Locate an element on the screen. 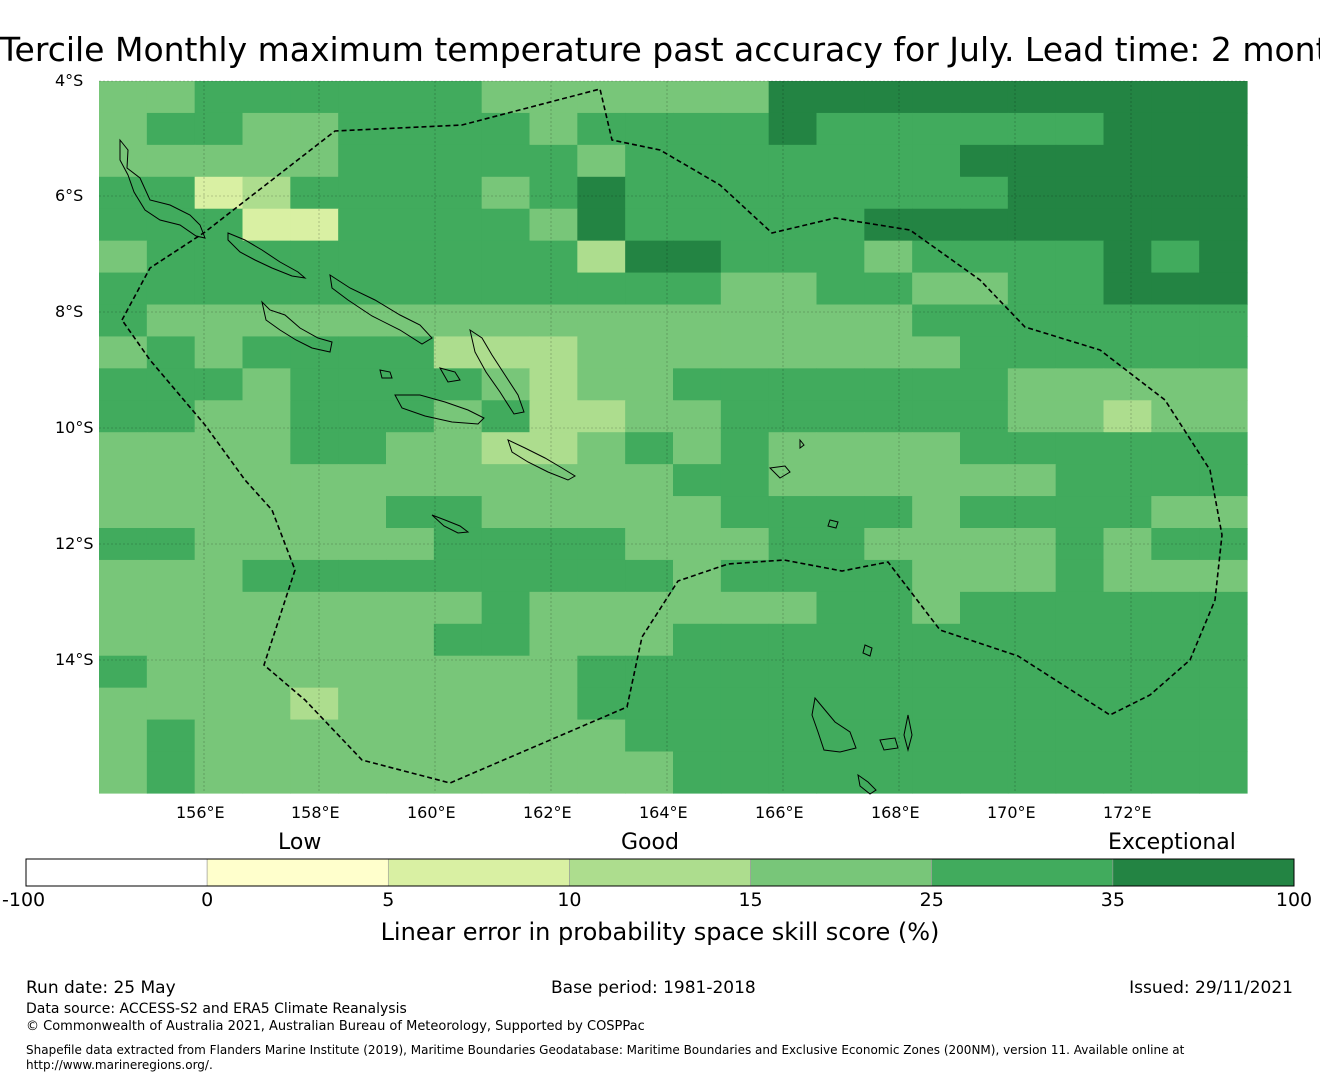 The width and height of the screenshot is (1320, 1080). longitude-label: 158°E is located at coordinates (315, 812).